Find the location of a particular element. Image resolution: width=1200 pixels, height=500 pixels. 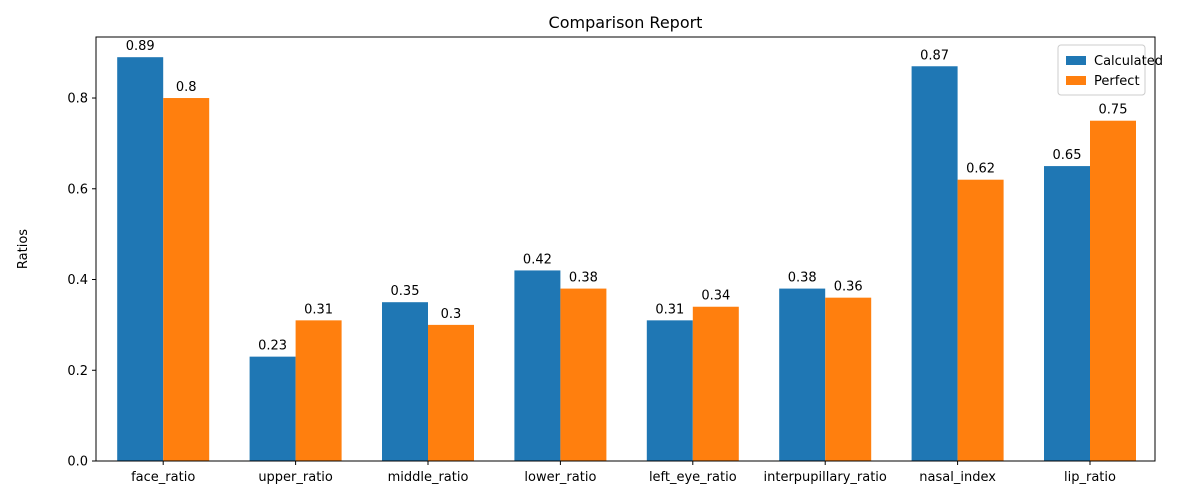

bar-calculated-nasal-index is located at coordinates (934, 264).